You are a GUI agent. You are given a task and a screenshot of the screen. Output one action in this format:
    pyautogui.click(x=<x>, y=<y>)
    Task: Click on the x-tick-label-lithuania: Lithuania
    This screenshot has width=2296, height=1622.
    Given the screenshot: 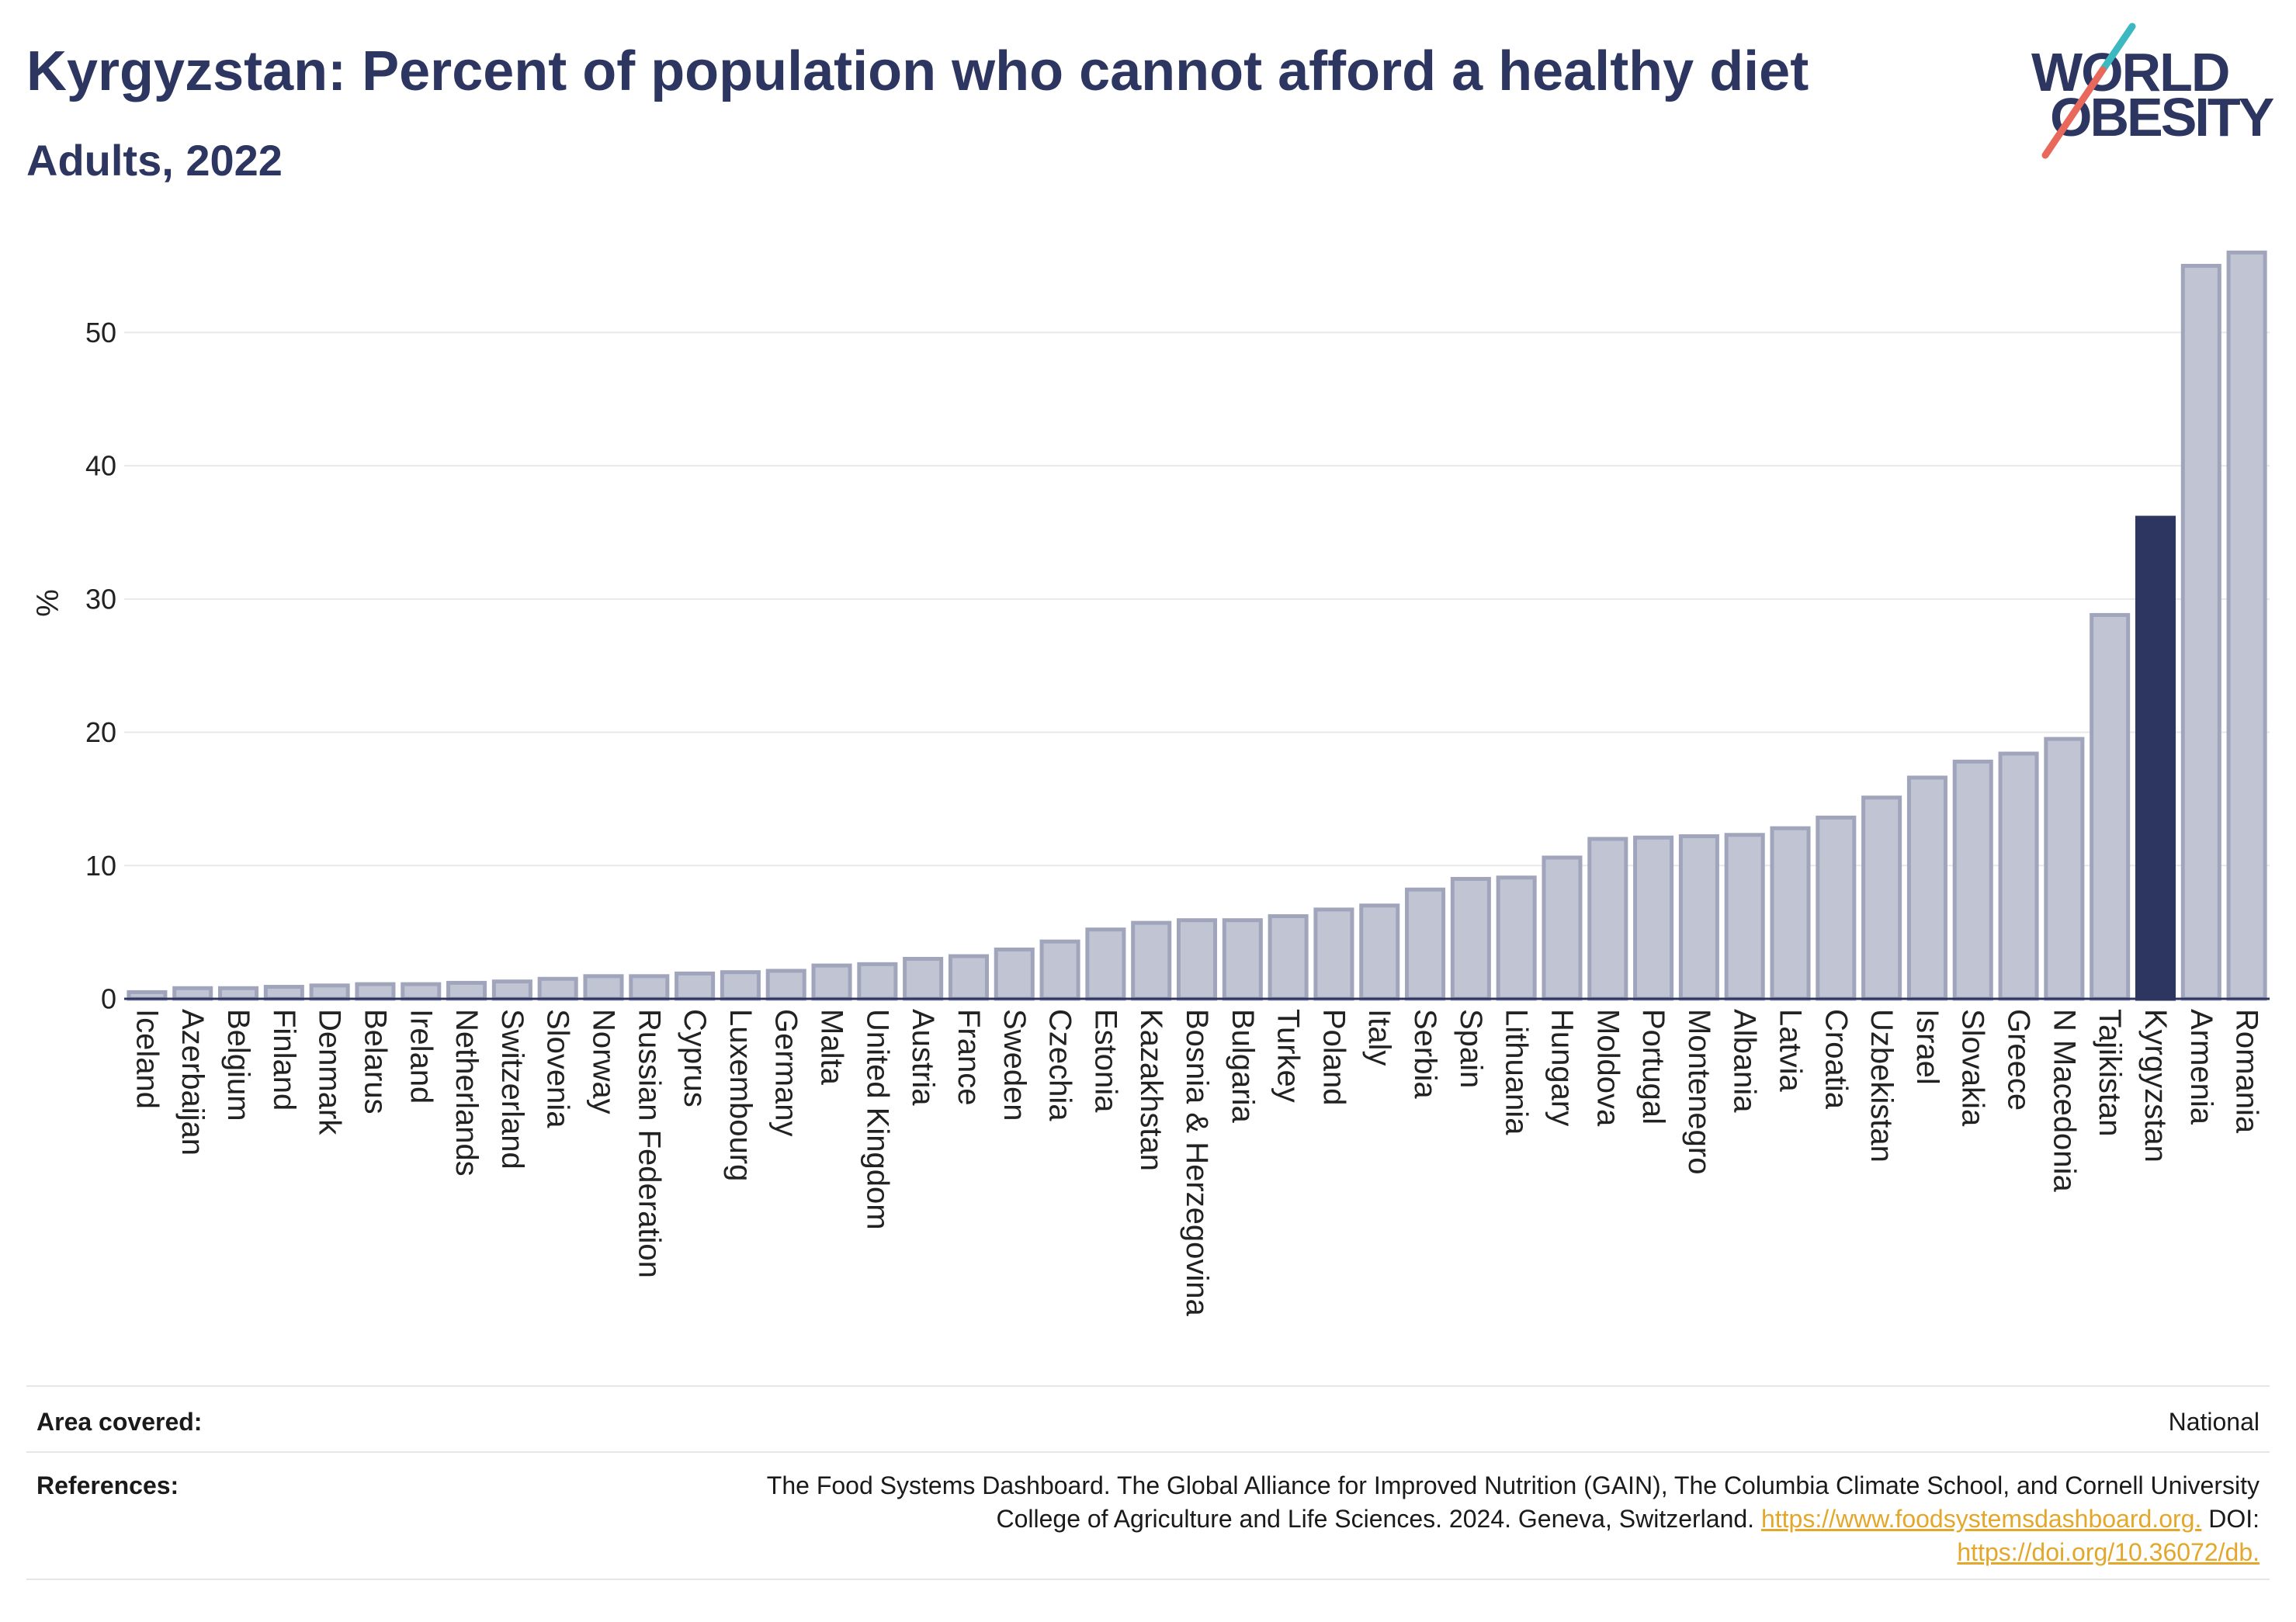 What is the action you would take?
    pyautogui.click(x=1517, y=1072)
    